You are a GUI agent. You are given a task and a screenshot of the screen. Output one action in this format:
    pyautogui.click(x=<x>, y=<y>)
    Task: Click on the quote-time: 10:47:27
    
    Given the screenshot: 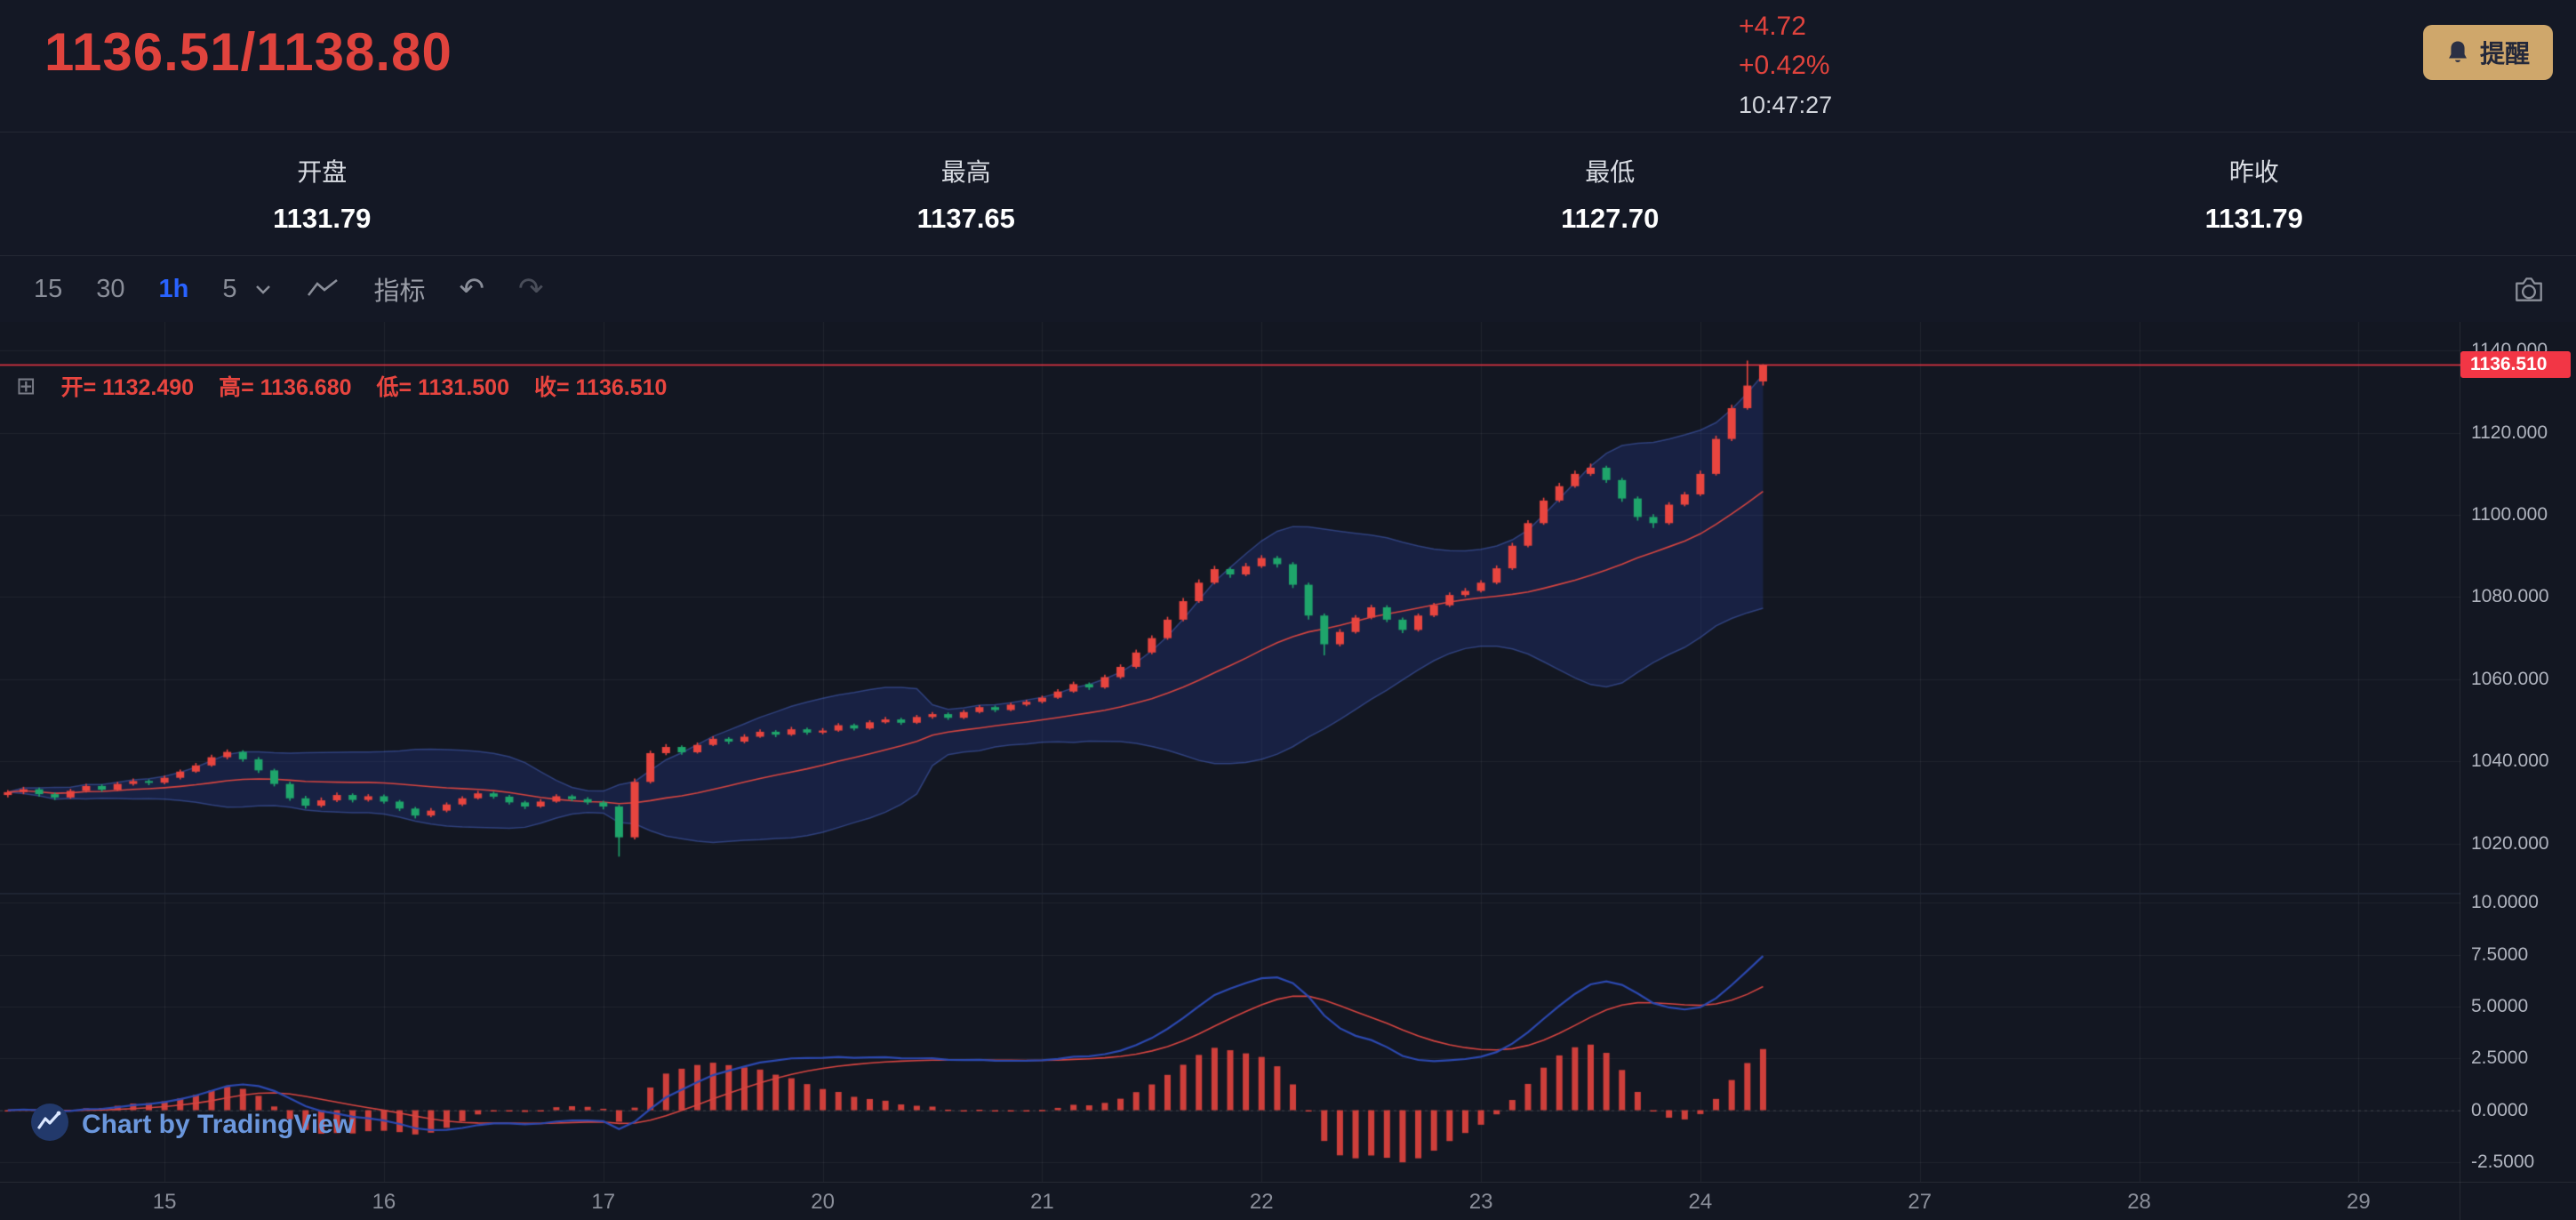 What is the action you would take?
    pyautogui.click(x=1786, y=105)
    